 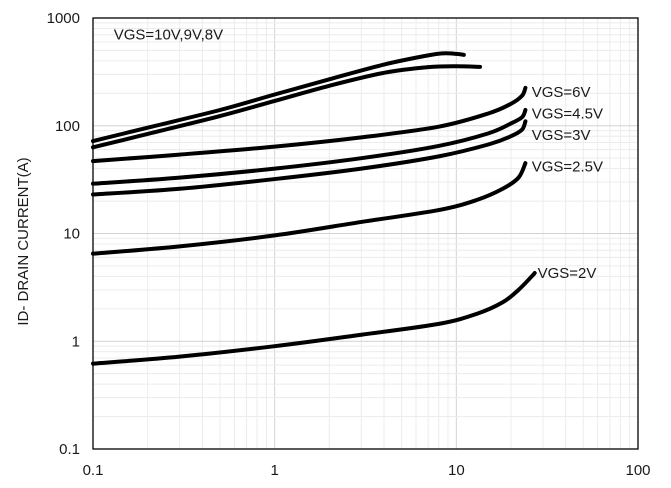 What do you see at coordinates (274, 470) in the screenshot?
I see `x-tick-label: 1` at bounding box center [274, 470].